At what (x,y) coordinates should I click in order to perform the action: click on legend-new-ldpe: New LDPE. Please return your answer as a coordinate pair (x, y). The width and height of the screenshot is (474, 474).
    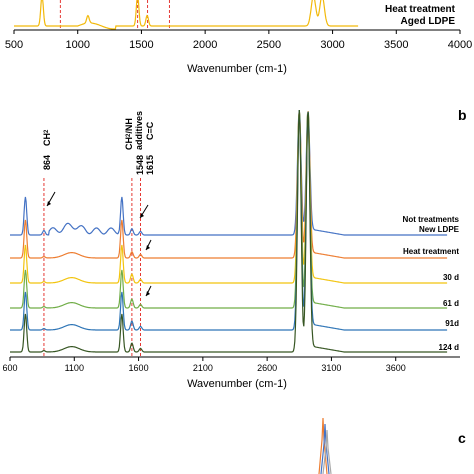
    Looking at the image, I should click on (439, 229).